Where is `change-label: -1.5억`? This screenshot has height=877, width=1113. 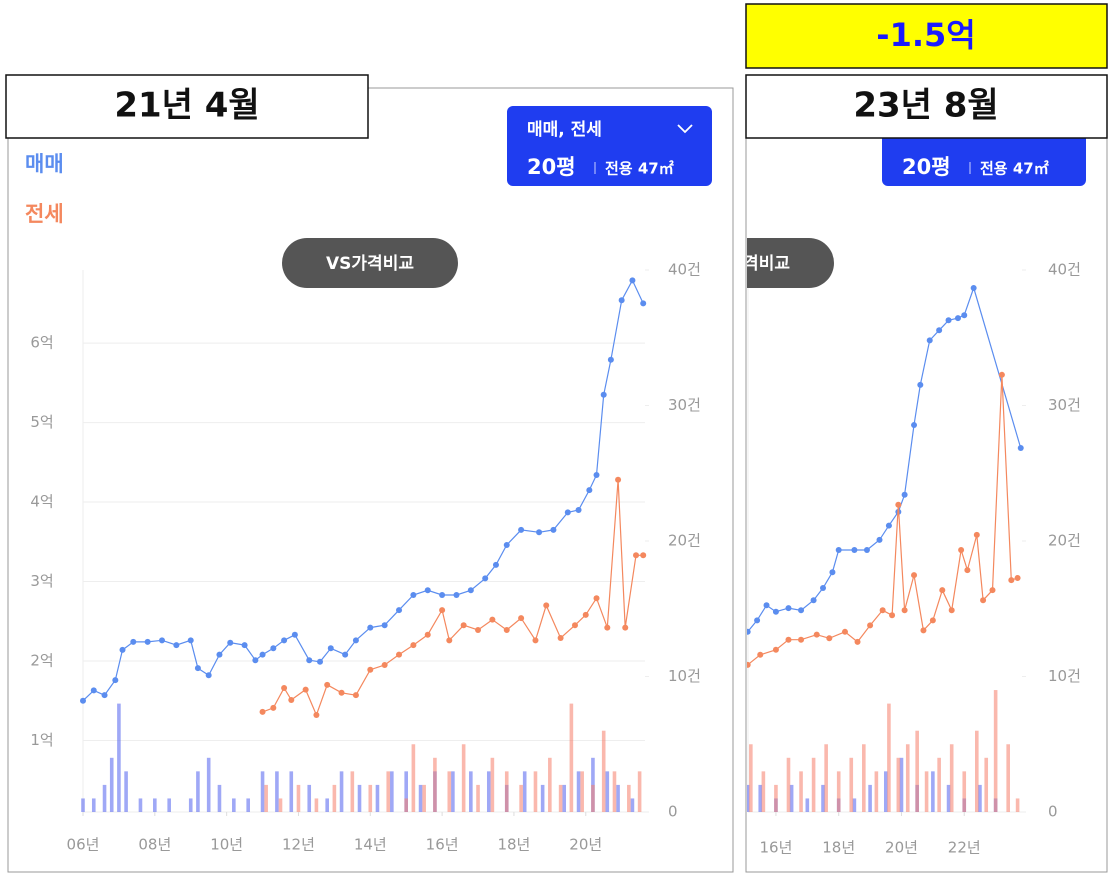
change-label: -1.5억 is located at coordinates (925, 35).